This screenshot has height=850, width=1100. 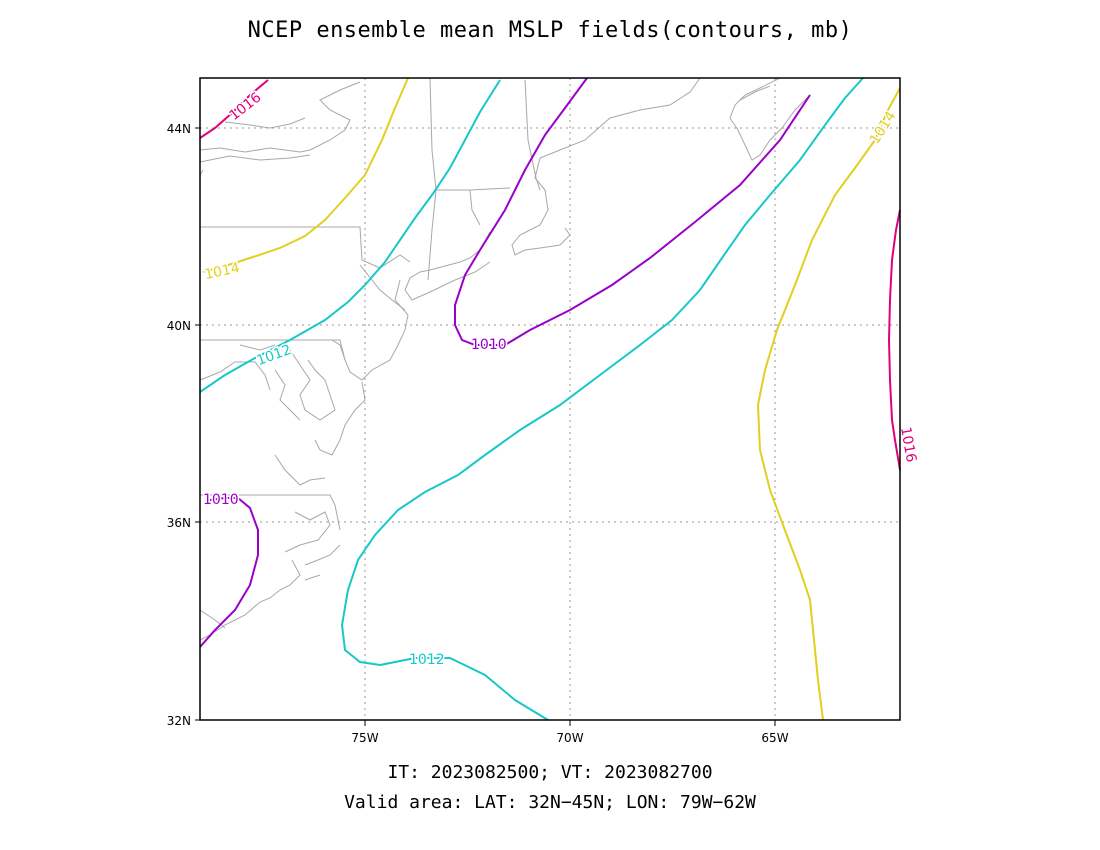 I want to click on lon-tick-70w: 70W, so click(x=569, y=738).